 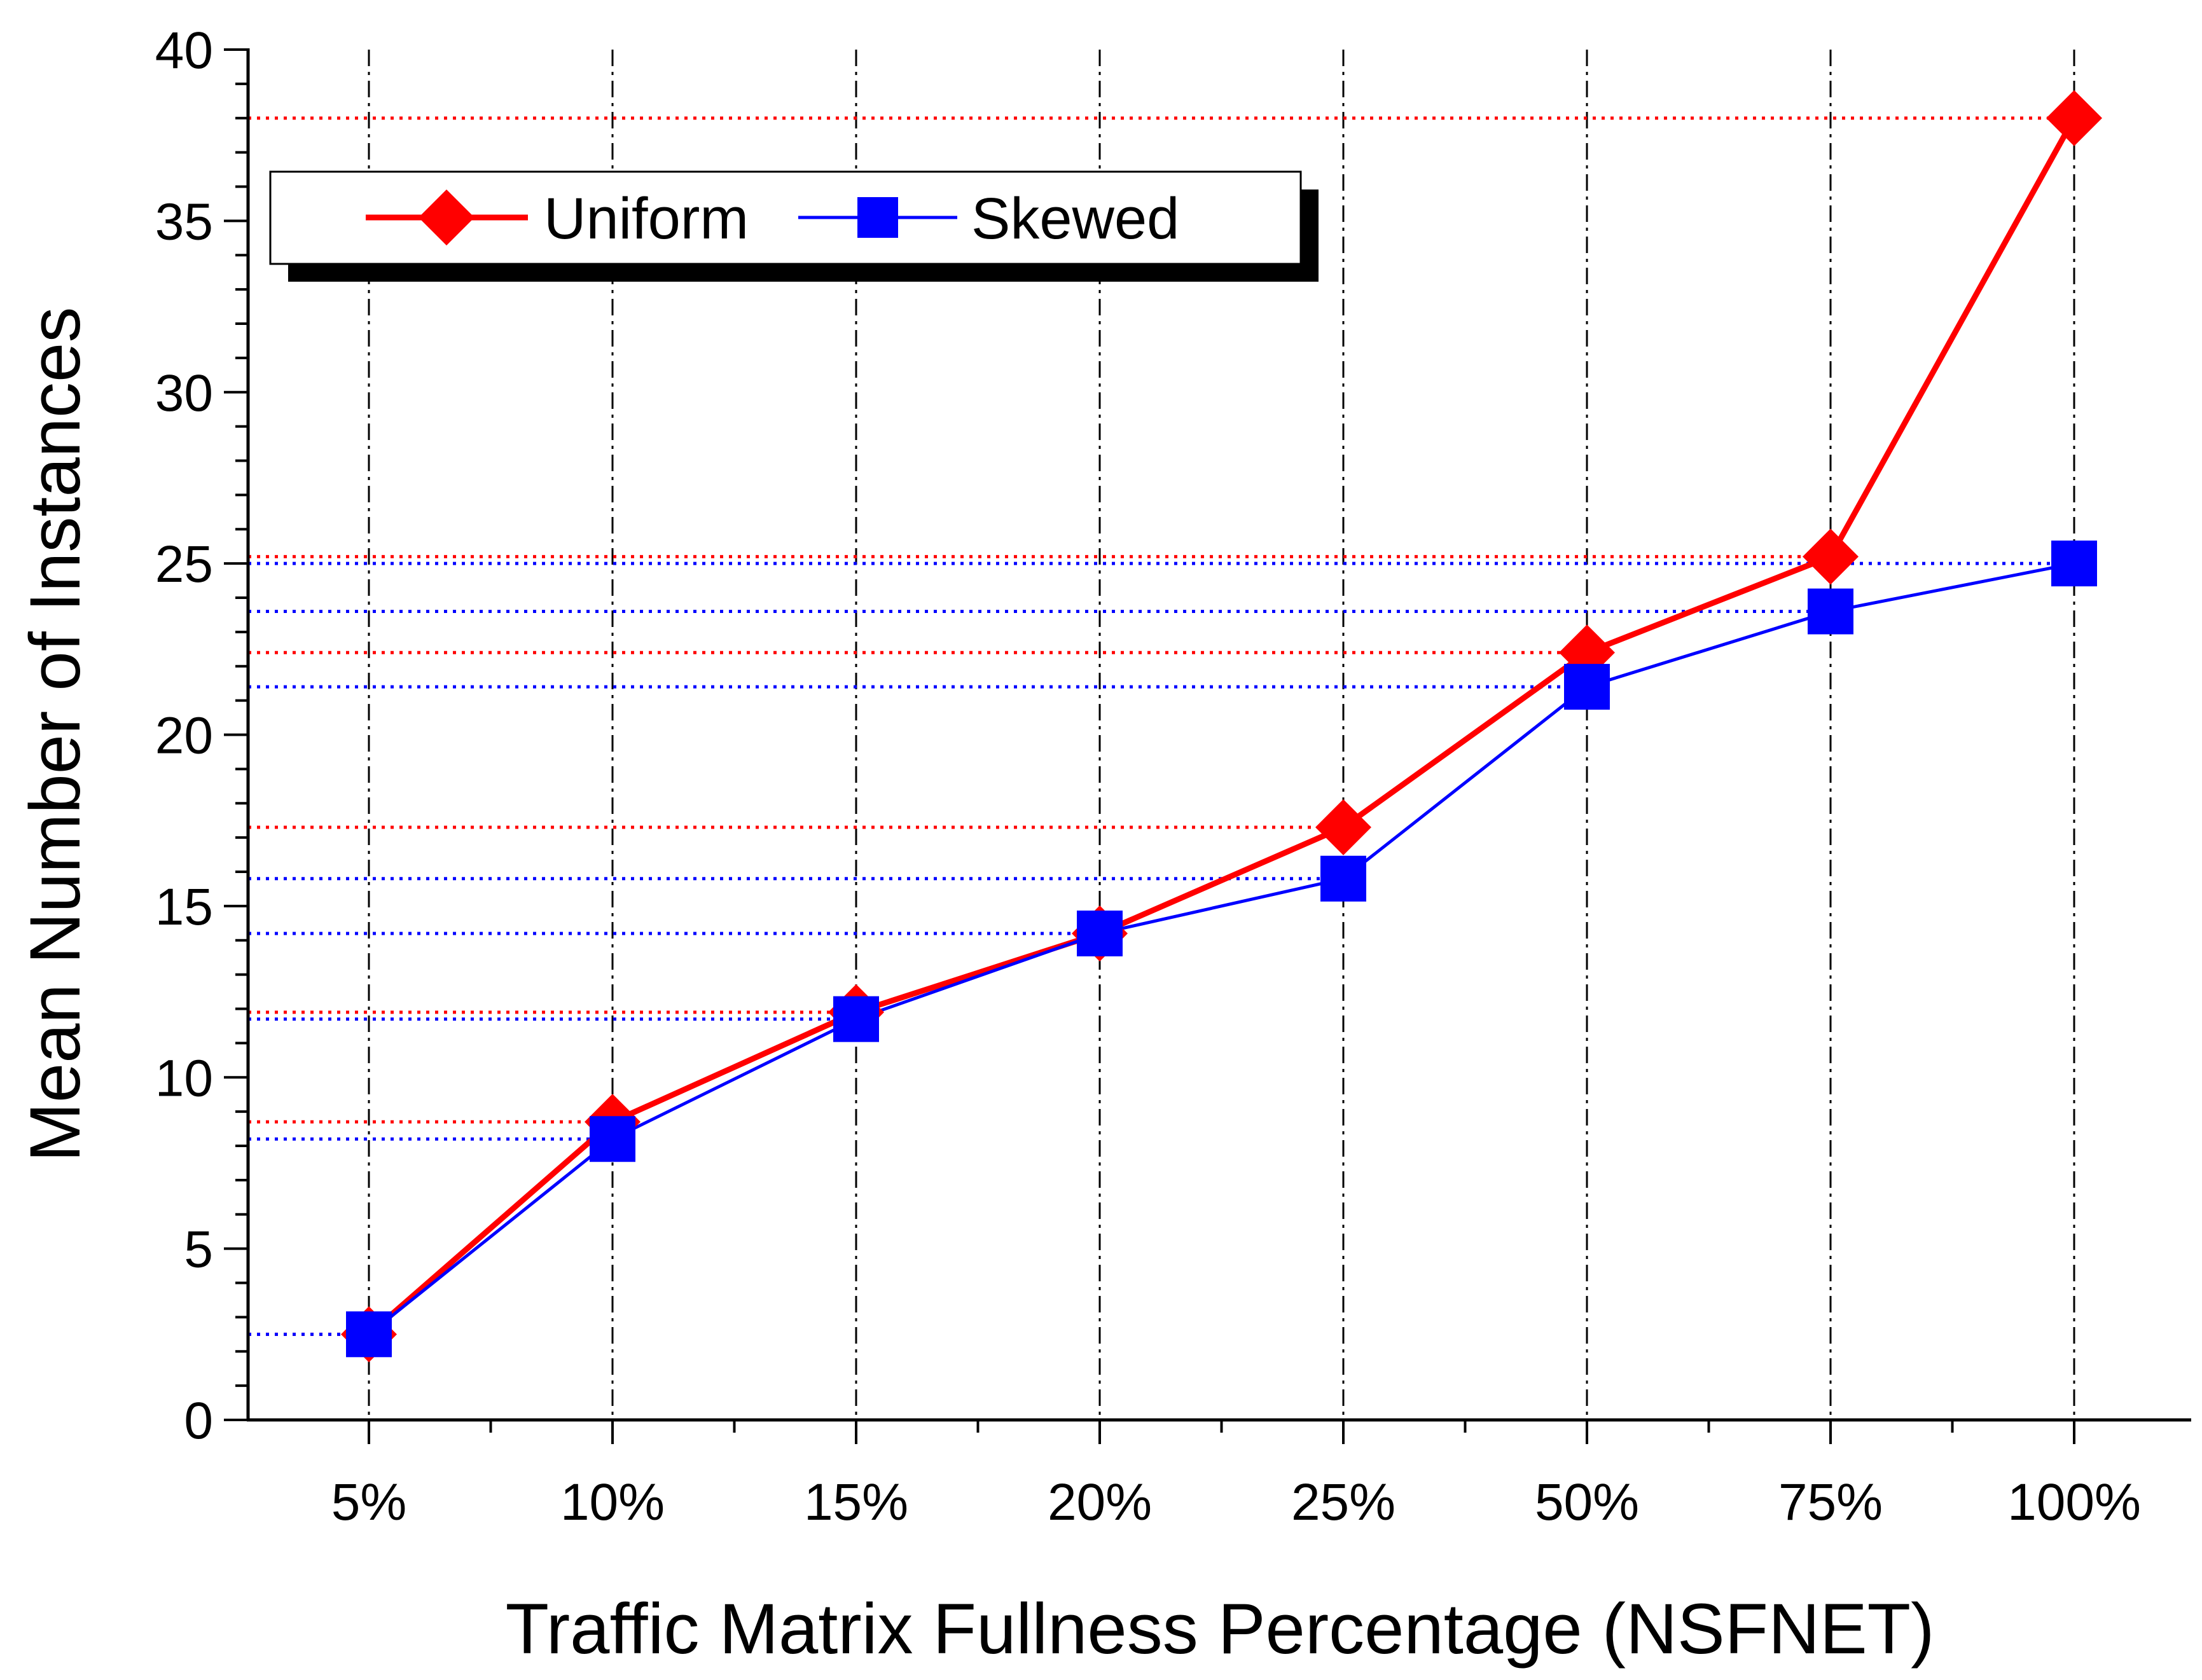 What do you see at coordinates (1075, 218) in the screenshot?
I see `legend-label-skewed: Skewed` at bounding box center [1075, 218].